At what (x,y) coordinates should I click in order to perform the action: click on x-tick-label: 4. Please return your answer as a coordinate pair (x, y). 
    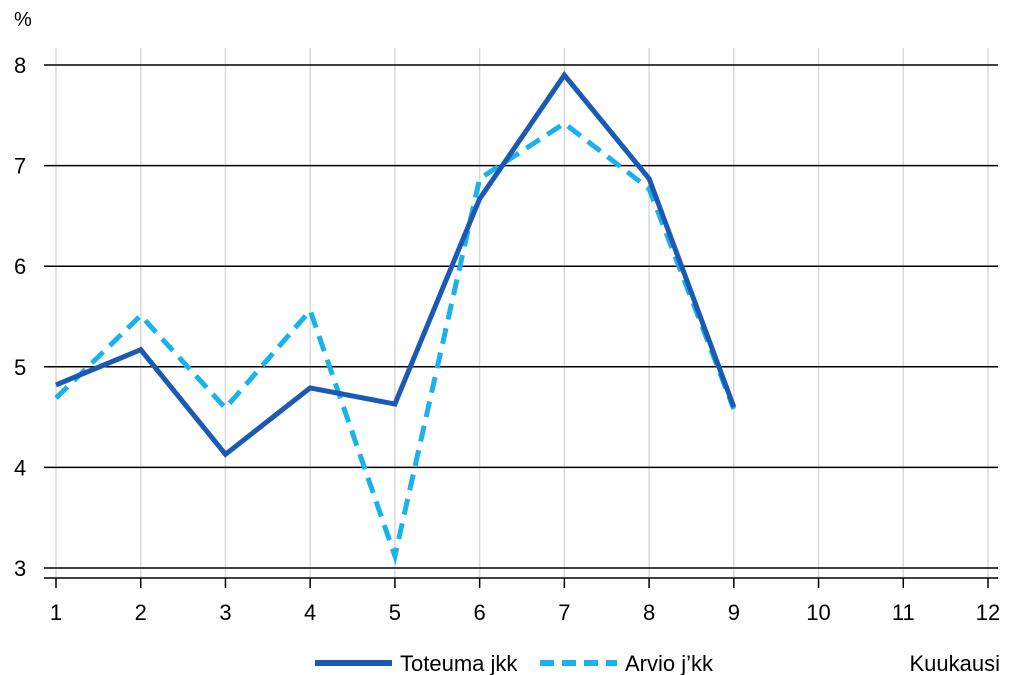
    Looking at the image, I should click on (310, 612).